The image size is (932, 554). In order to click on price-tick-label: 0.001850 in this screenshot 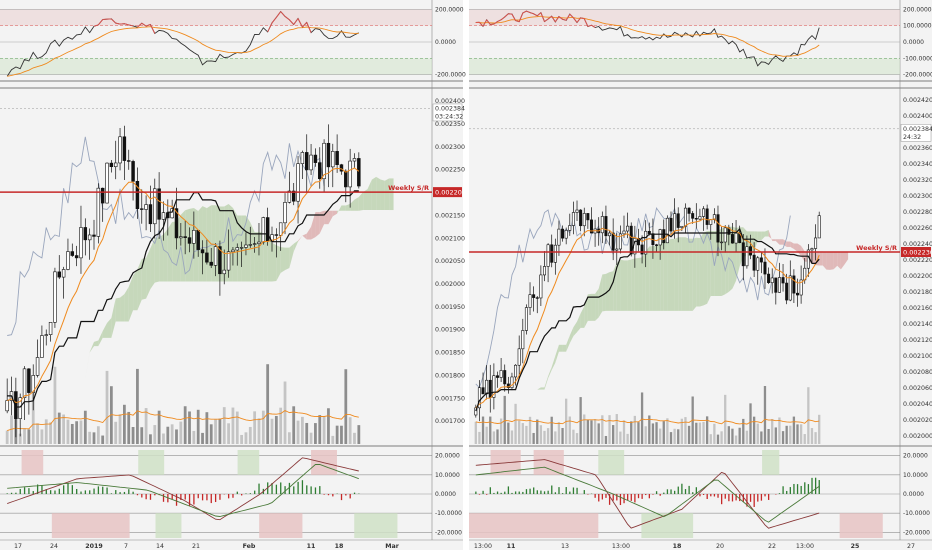, I will do `click(450, 353)`.